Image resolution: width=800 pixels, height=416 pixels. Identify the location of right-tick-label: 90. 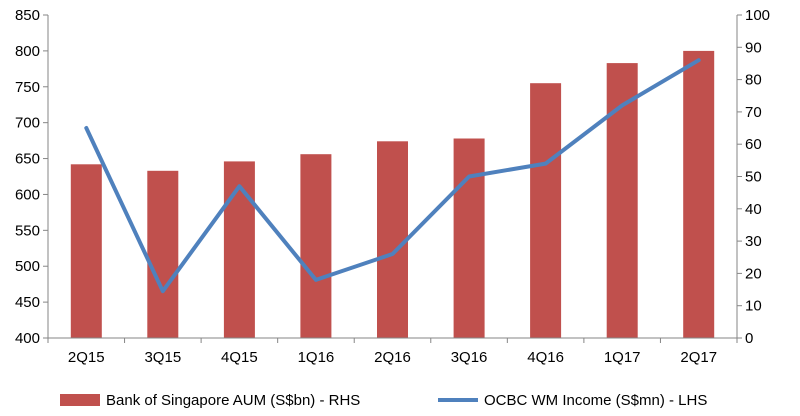
(753, 47).